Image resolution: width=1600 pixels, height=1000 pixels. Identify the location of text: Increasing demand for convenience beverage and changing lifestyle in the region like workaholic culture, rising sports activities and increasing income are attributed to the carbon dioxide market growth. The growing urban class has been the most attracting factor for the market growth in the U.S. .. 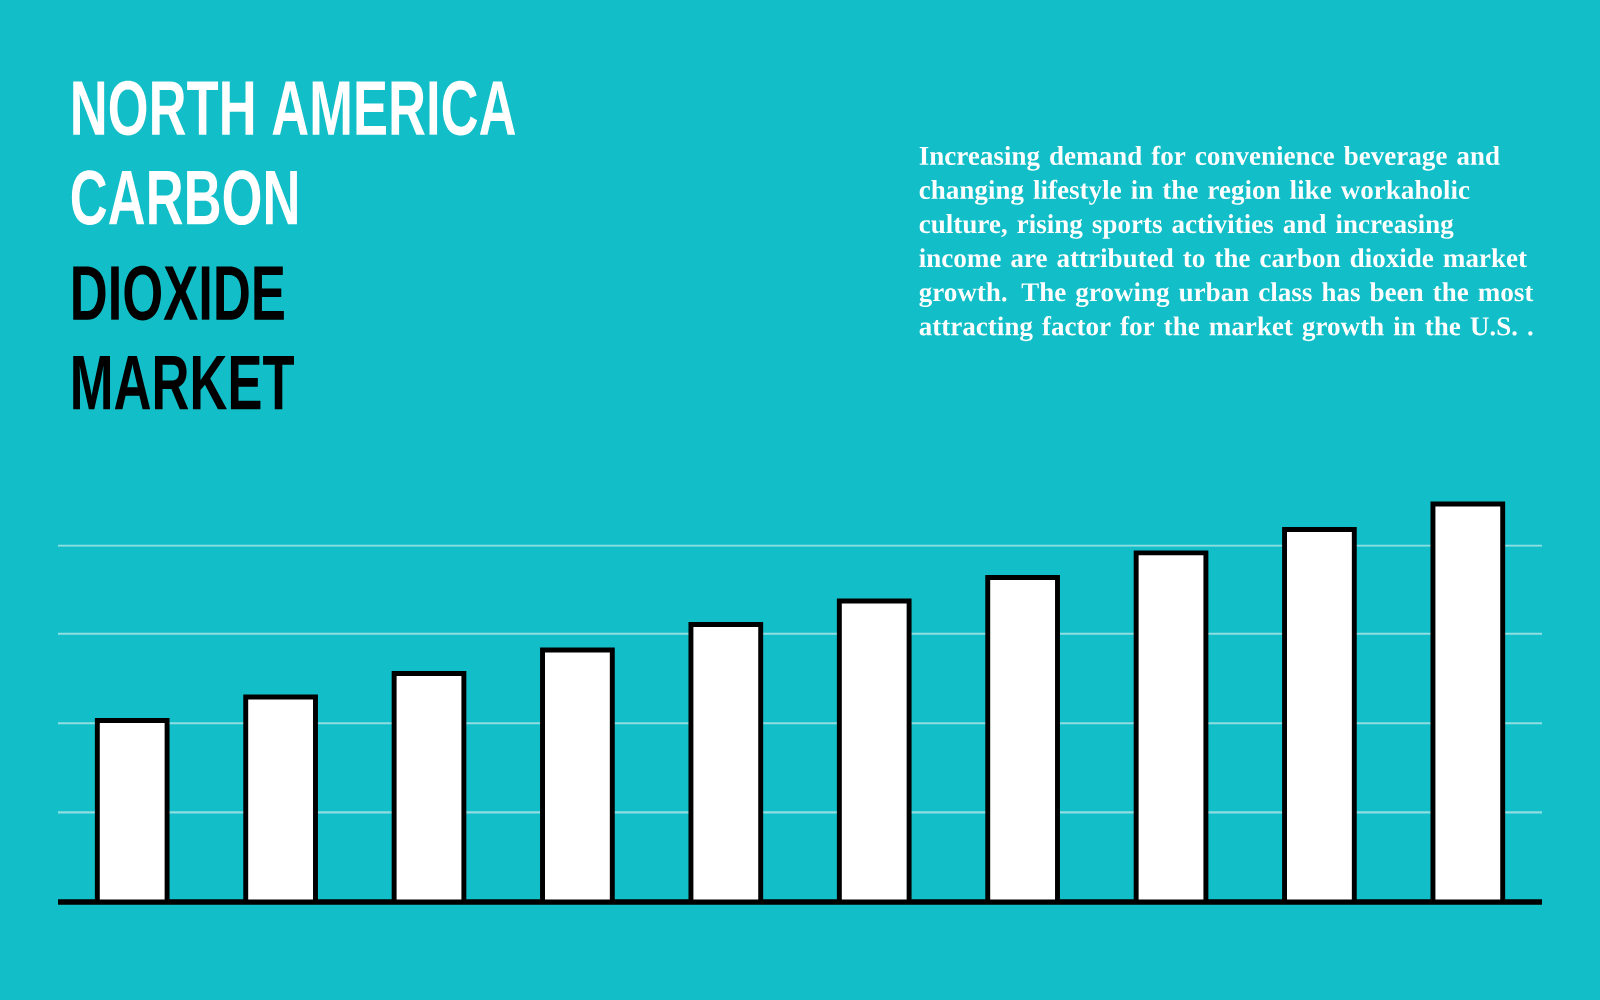
(1226, 243).